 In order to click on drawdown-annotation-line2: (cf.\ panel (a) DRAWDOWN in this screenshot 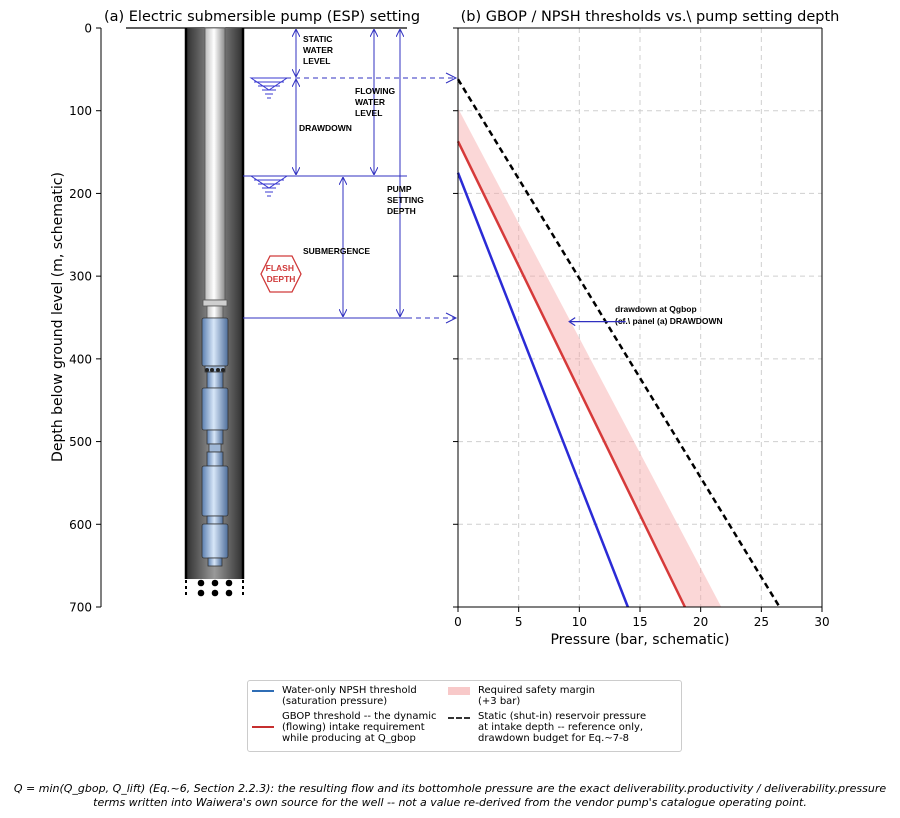, I will do `click(669, 321)`.